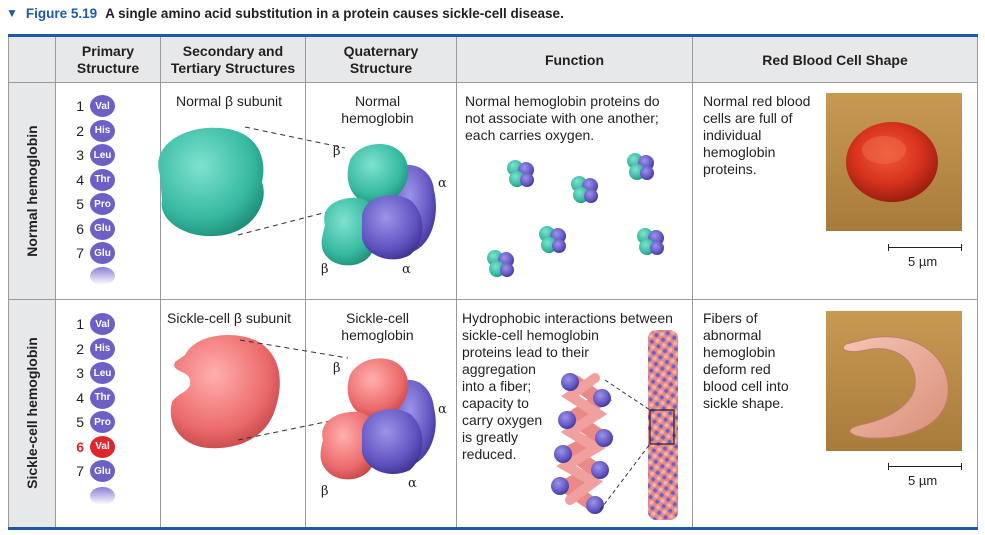 The height and width of the screenshot is (535, 985). What do you see at coordinates (377, 109) in the screenshot?
I see `normal-quaternary-label: Normal hemoglobin` at bounding box center [377, 109].